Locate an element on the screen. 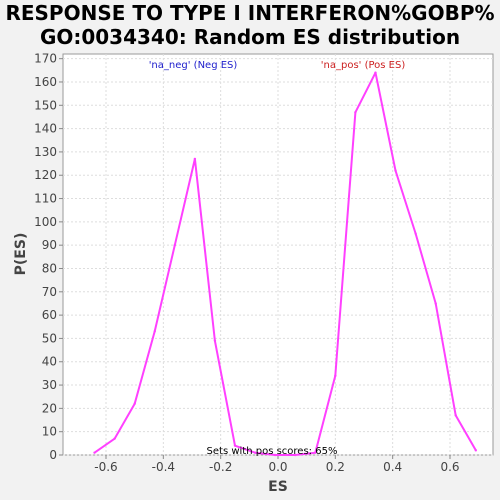  y-axis-label: P(ES) is located at coordinates (21, 254).